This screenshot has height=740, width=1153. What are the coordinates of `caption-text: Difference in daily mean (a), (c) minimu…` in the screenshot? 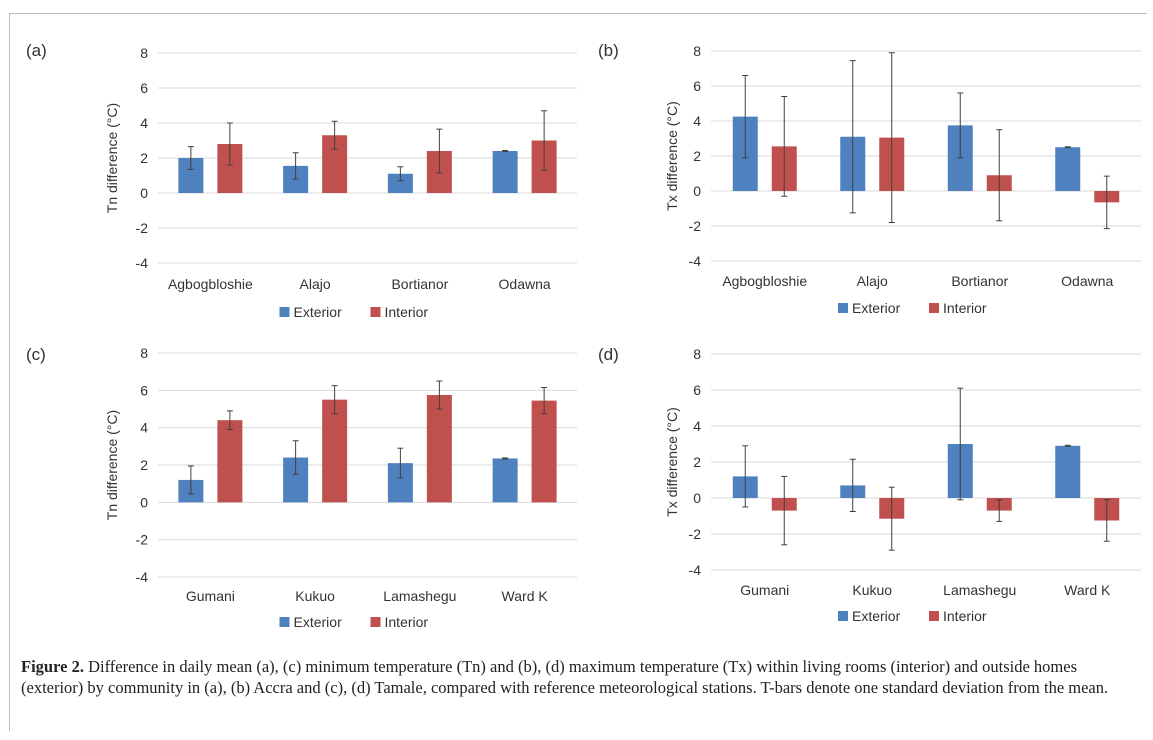 It's located at (565, 677).